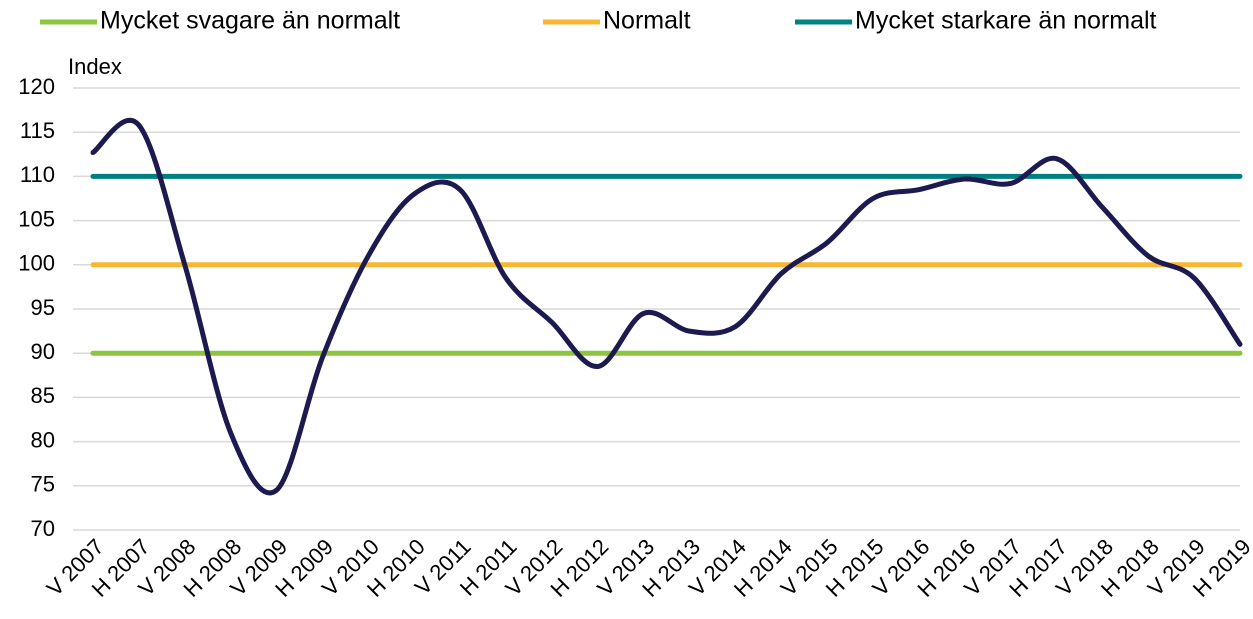 Image resolution: width=1253 pixels, height=619 pixels. What do you see at coordinates (43, 528) in the screenshot?
I see `y-tick-label: 70` at bounding box center [43, 528].